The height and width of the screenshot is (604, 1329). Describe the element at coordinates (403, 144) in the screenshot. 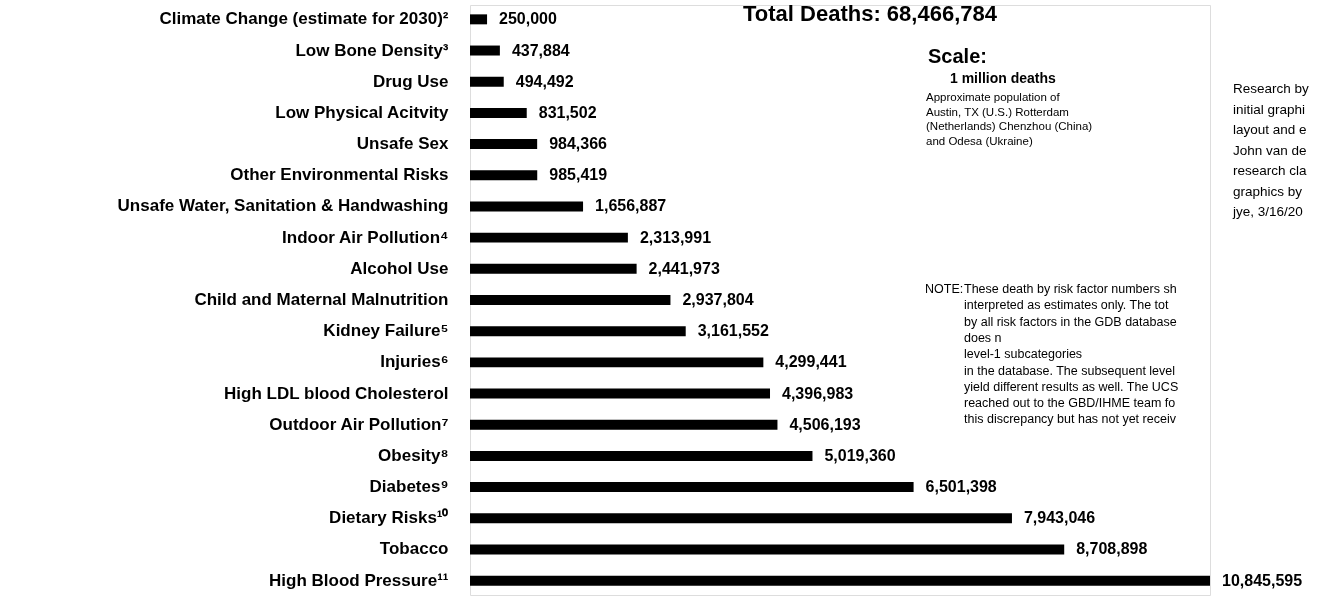

I see `y-tick-label: Unsafe Sex` at that location.